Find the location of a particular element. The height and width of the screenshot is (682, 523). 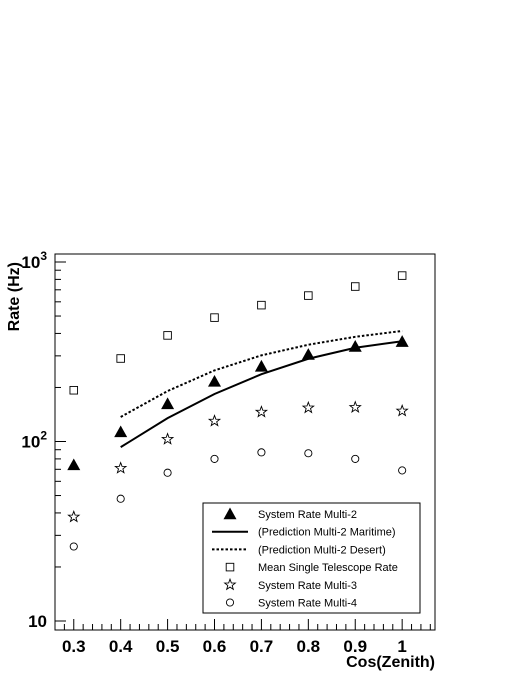

legend-label: System Rate Multi-2 is located at coordinates (307, 515).